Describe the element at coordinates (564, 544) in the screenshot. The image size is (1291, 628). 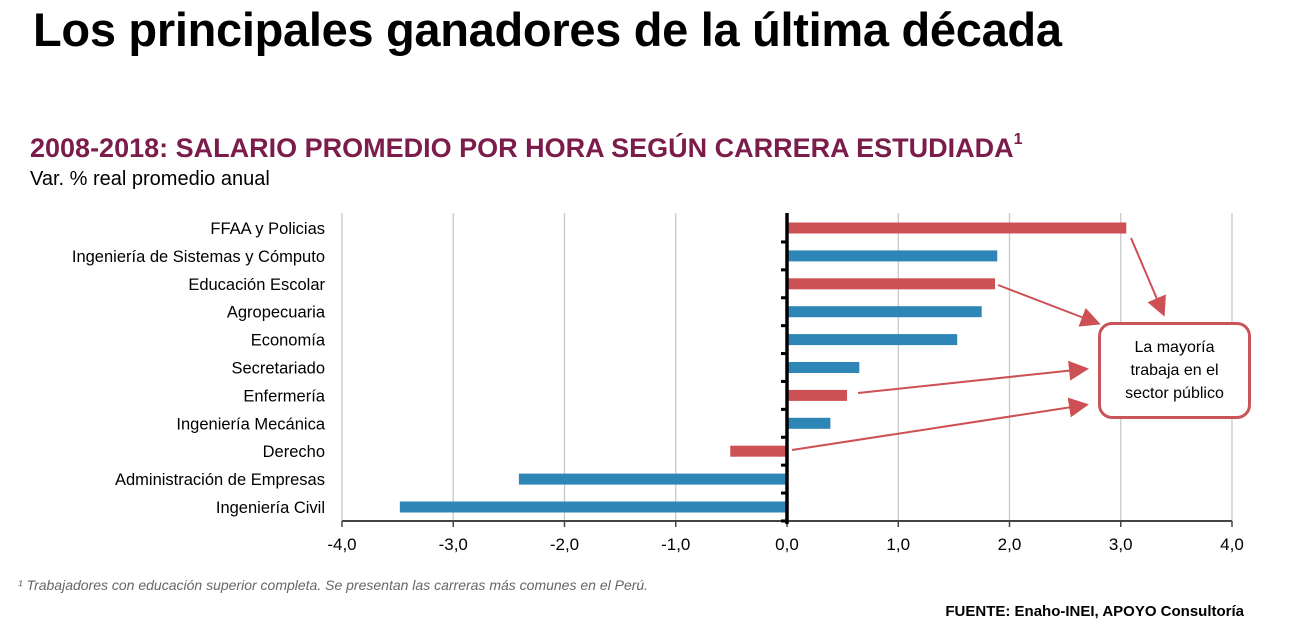
I see `x-tick-label: -2,0` at that location.